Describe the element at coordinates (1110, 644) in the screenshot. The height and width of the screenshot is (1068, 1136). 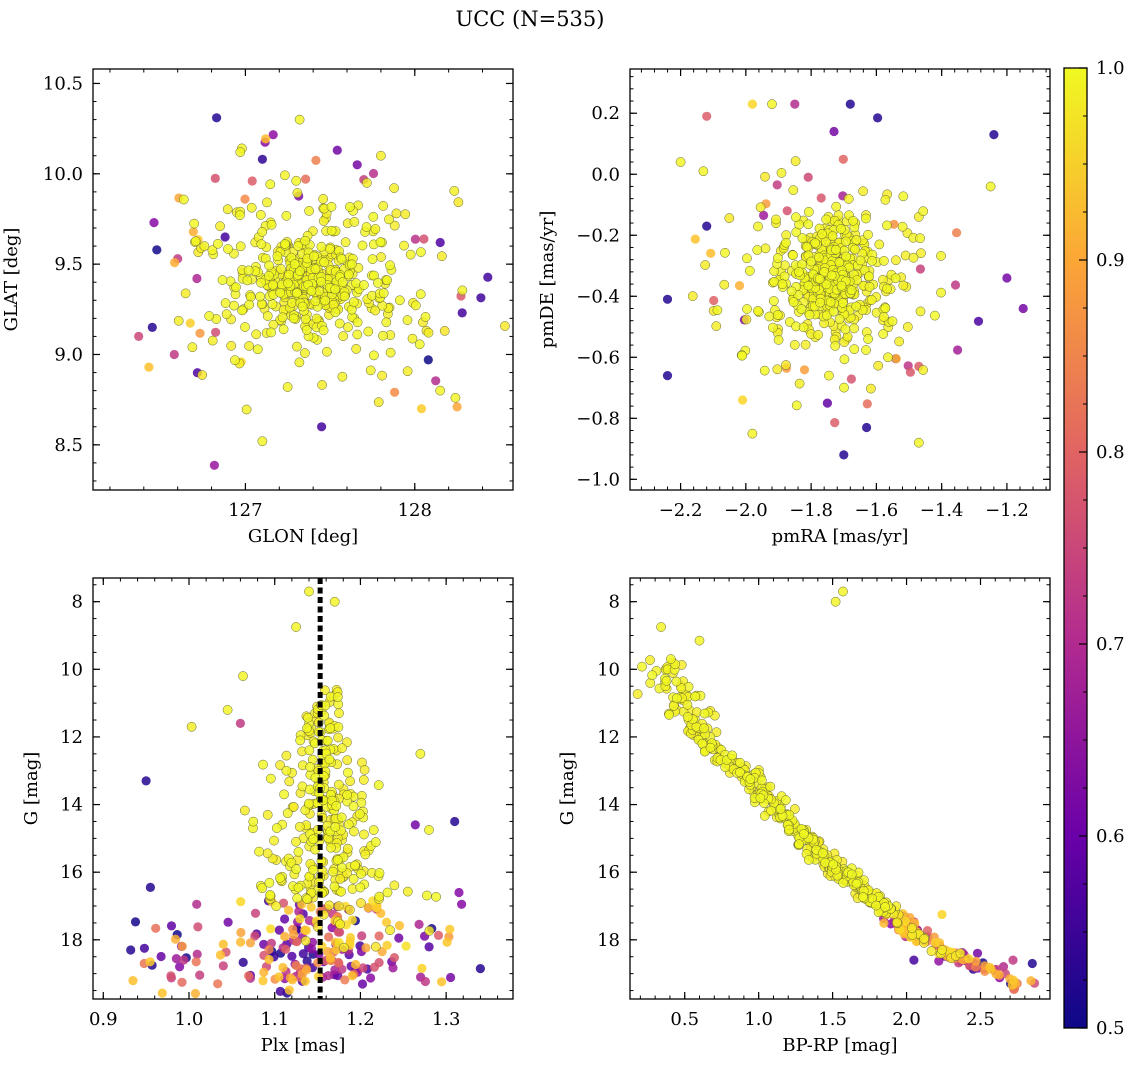
I see `colorbar-tick-label: 0.7` at that location.